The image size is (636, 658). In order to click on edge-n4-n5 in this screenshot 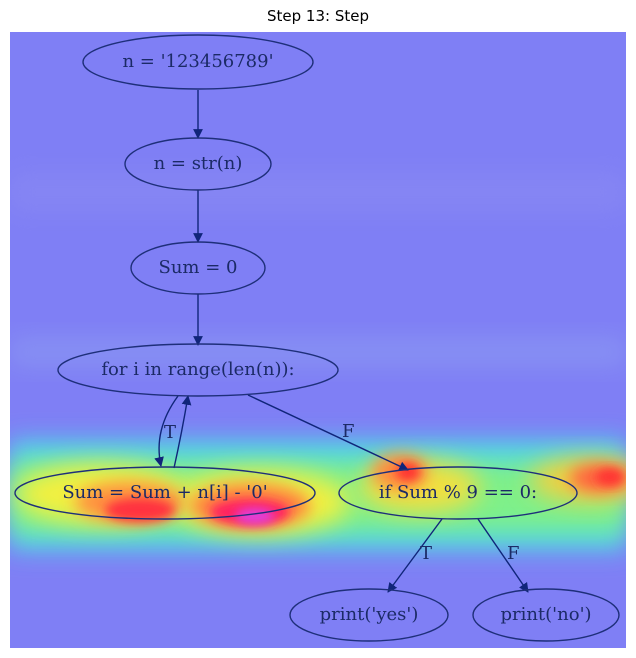, I will do `click(166, 431)`.